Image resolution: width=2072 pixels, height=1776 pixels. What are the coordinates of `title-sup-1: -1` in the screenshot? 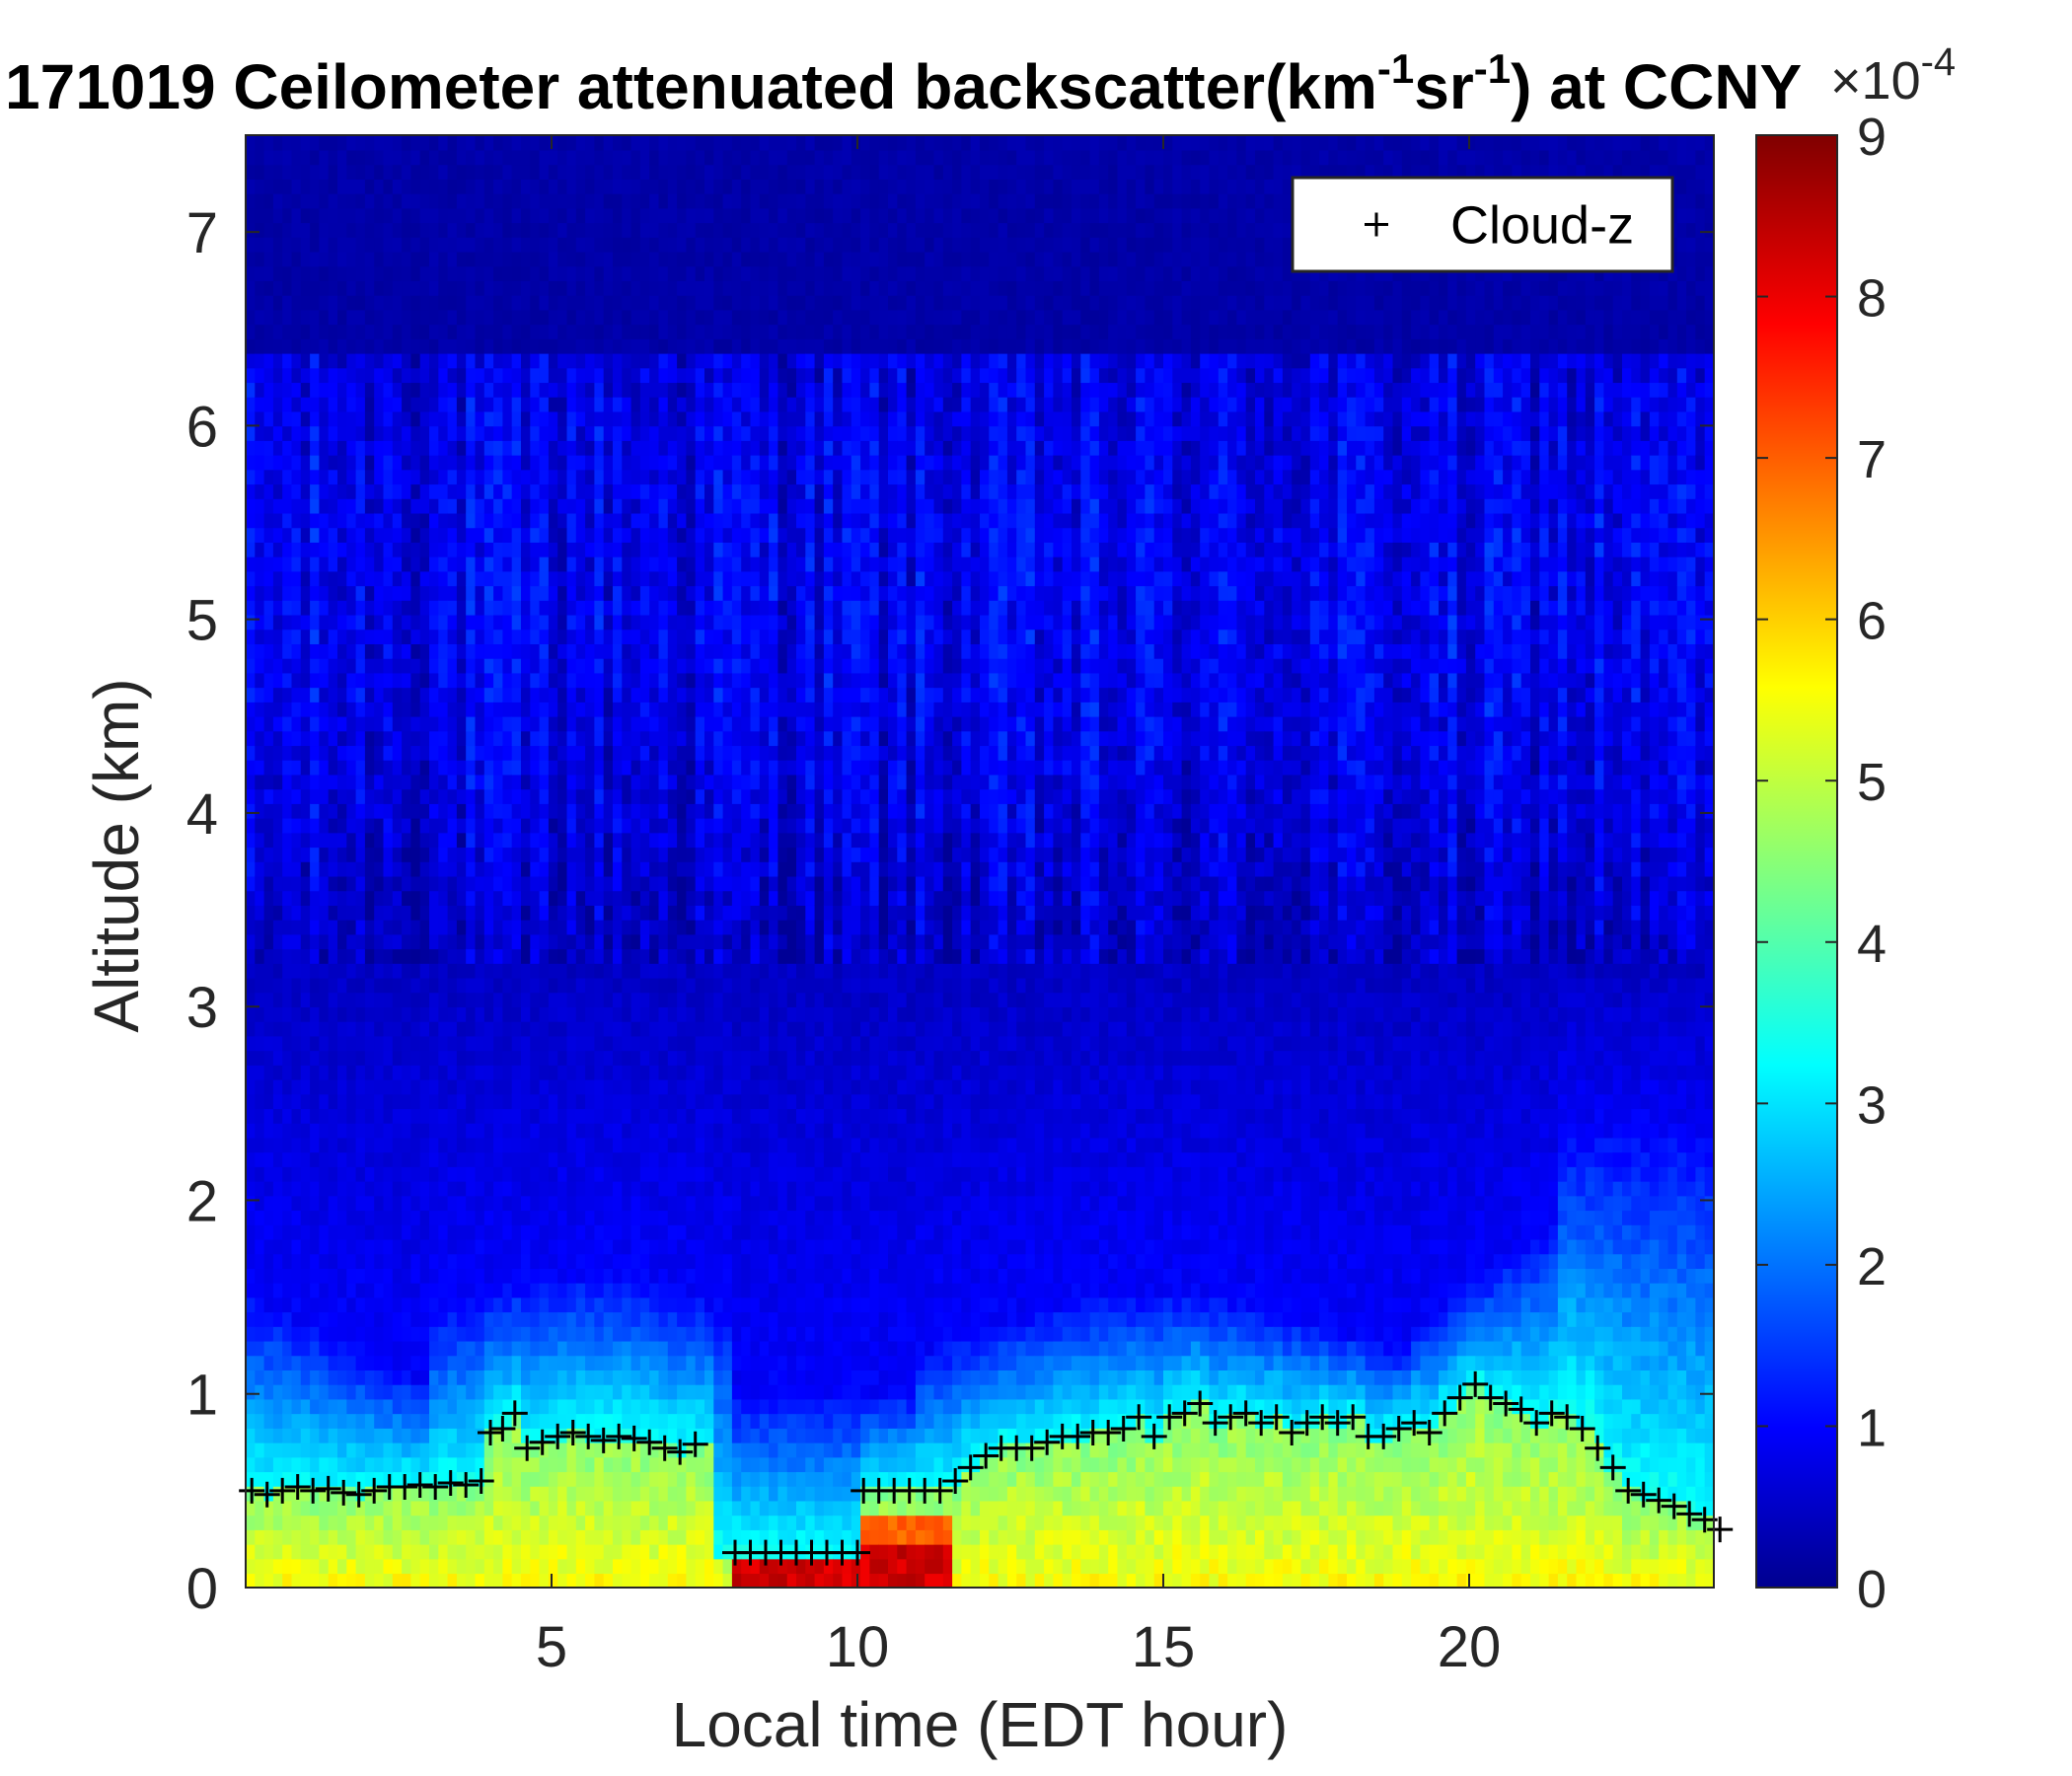 It's located at (1395, 68).